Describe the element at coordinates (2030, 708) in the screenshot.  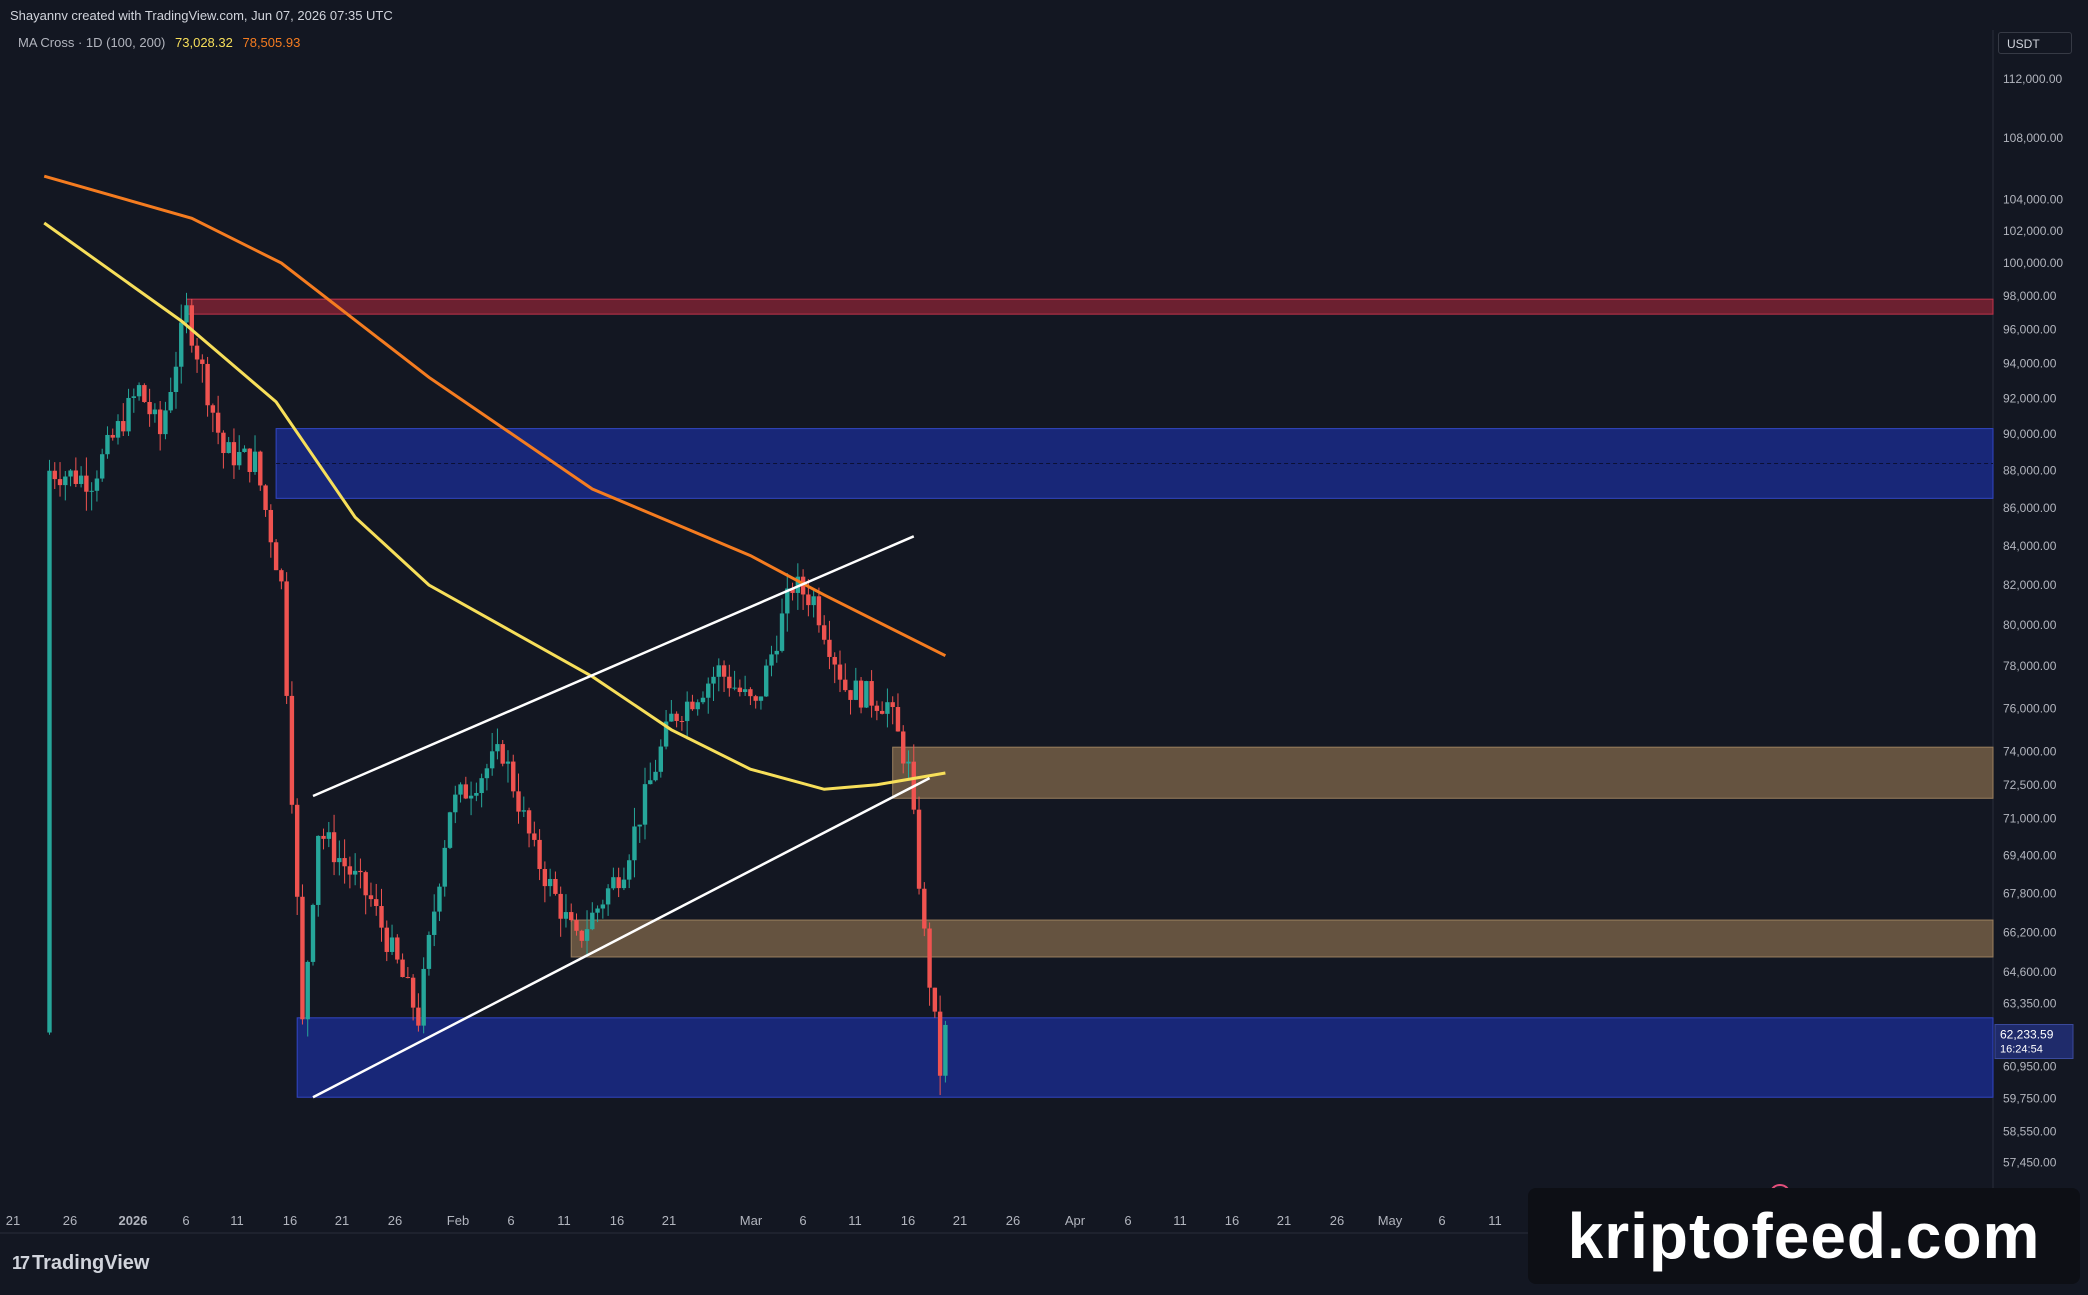
I see `price-tick-label: 76,000.00` at that location.